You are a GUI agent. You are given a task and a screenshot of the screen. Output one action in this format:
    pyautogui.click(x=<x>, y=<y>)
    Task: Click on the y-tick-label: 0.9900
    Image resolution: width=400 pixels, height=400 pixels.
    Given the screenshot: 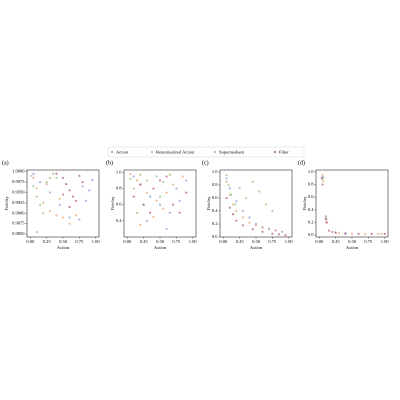 What is the action you would take?
    pyautogui.click(x=18, y=212)
    